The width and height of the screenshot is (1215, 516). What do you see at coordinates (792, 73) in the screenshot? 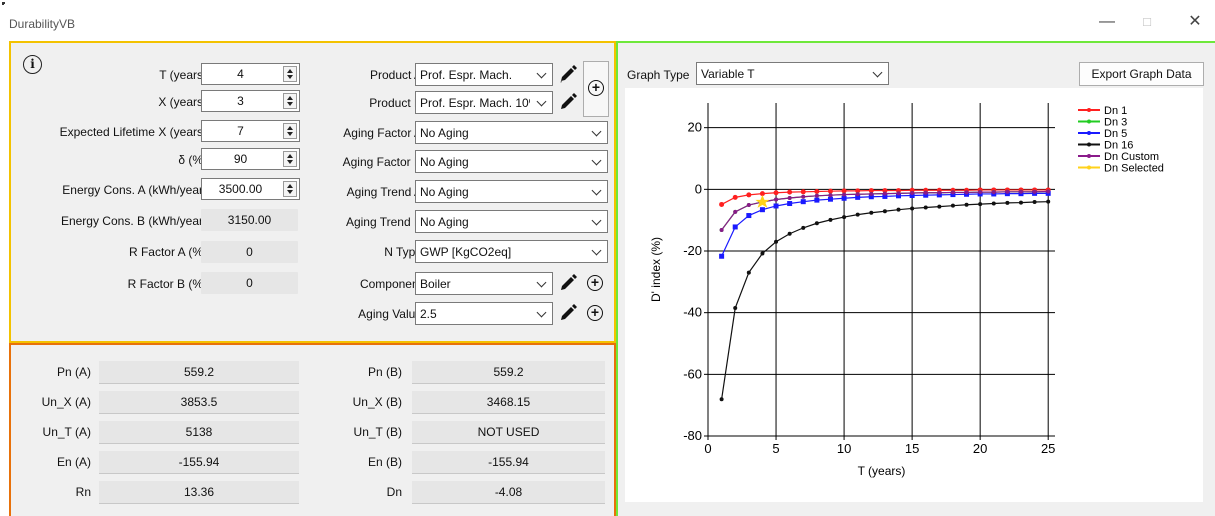
I see `graph-type-select: Variable T` at bounding box center [792, 73].